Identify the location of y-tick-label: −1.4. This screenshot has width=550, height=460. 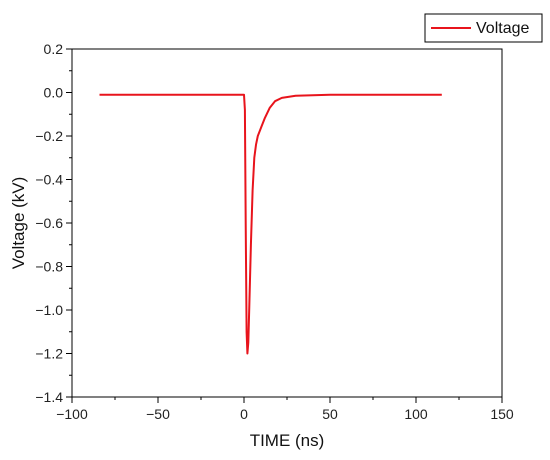
(49, 397).